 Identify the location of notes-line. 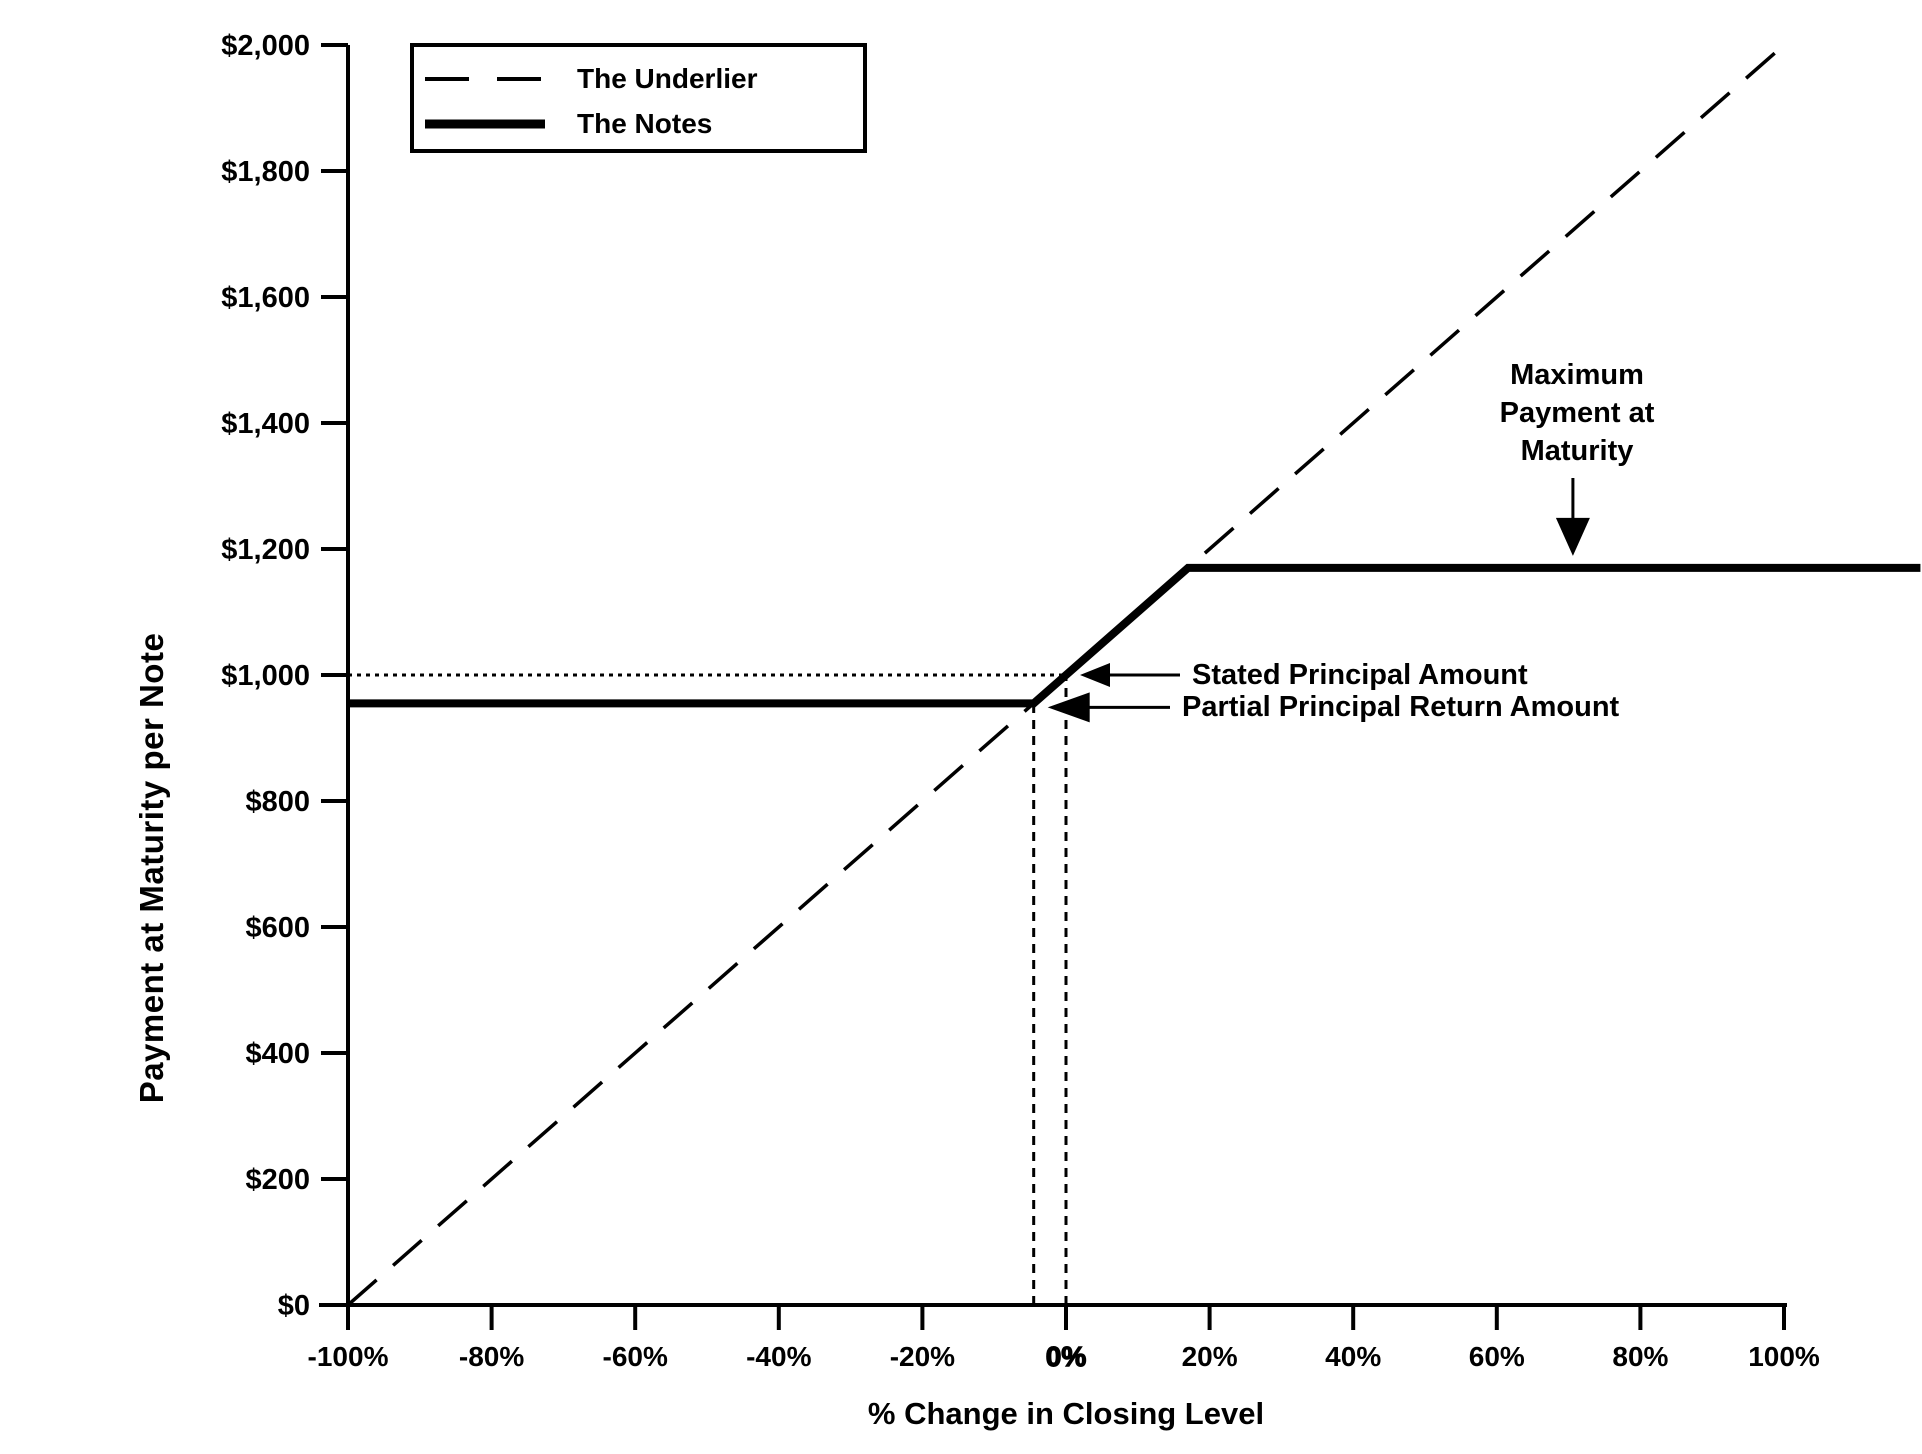
(1134, 635).